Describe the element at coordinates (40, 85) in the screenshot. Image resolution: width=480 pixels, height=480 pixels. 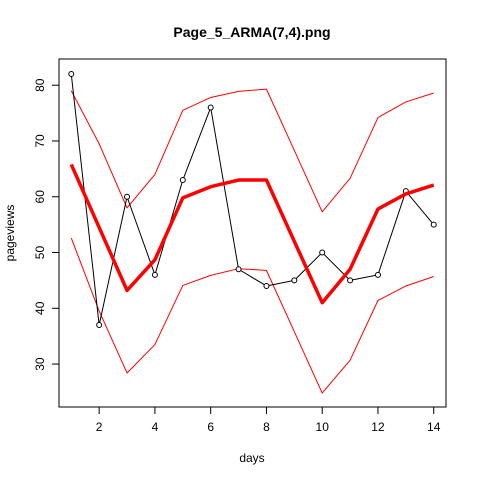
I see `y-tick-label: 80` at that location.